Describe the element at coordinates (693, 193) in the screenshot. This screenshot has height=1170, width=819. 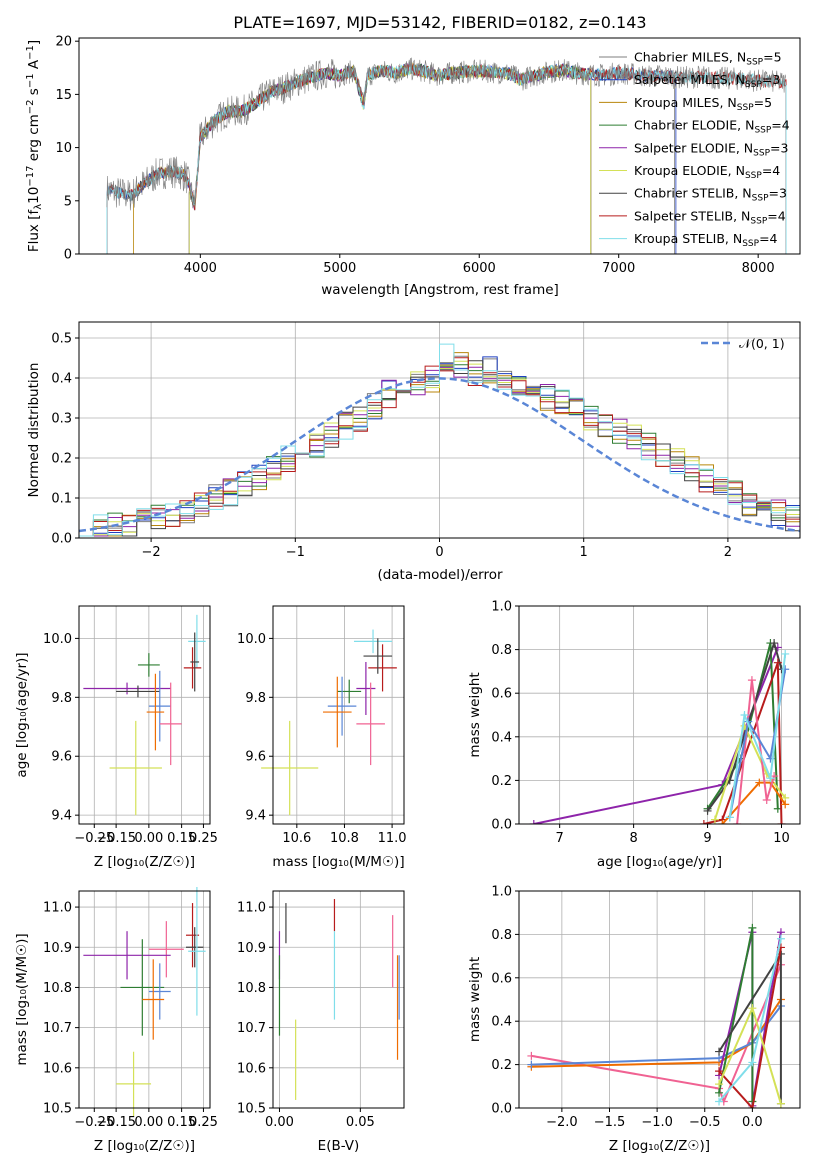
I see `legend-entry-name: Chabrier STELIB, N` at that location.